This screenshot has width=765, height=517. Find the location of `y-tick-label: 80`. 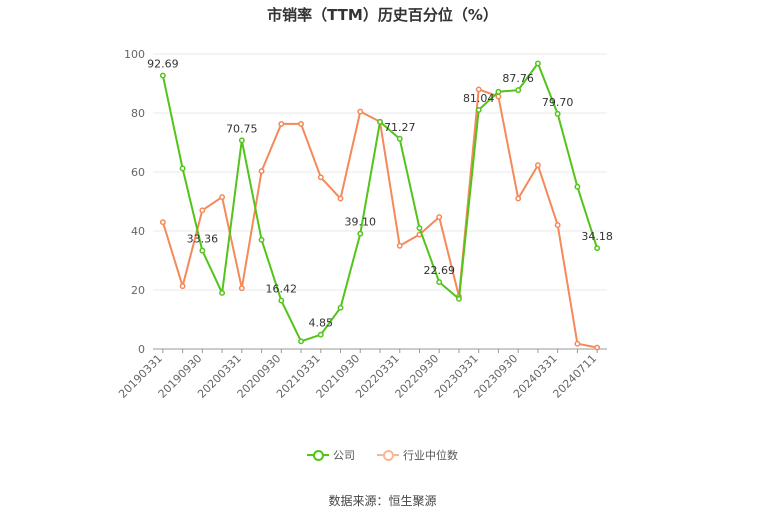

y-tick-label: 80 is located at coordinates (138, 113).